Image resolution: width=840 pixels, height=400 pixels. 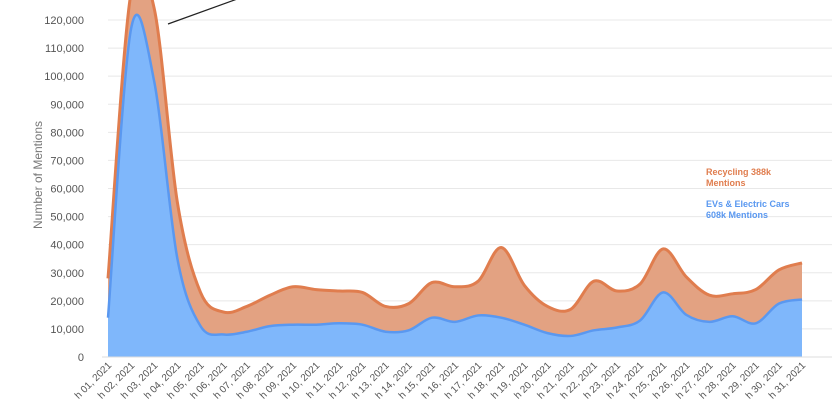 I want to click on y-tick-label: 100,000, so click(x=64, y=77).